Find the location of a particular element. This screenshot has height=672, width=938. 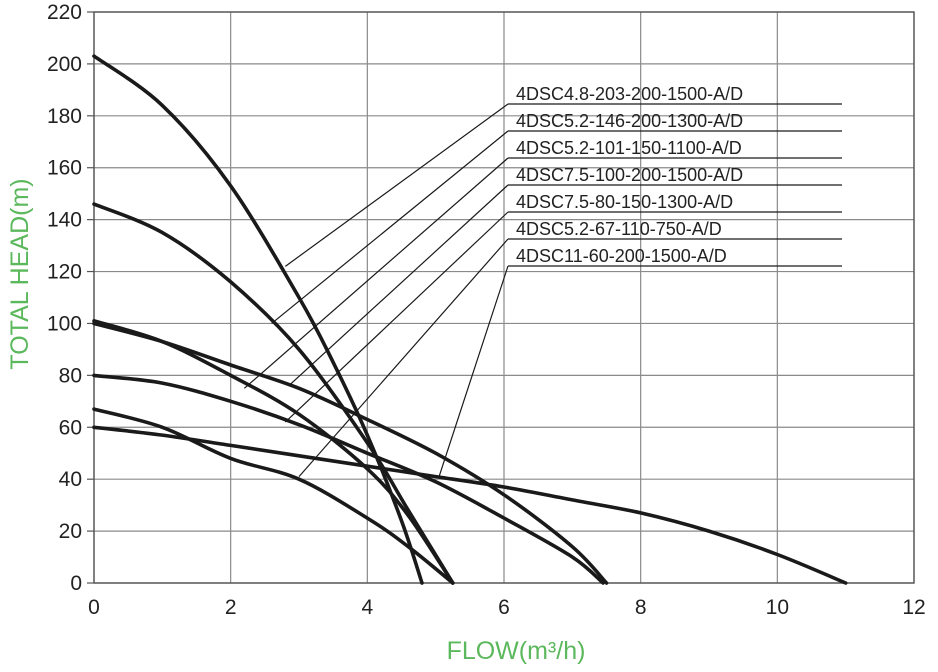

x-tick-label: 10 is located at coordinates (777, 607).